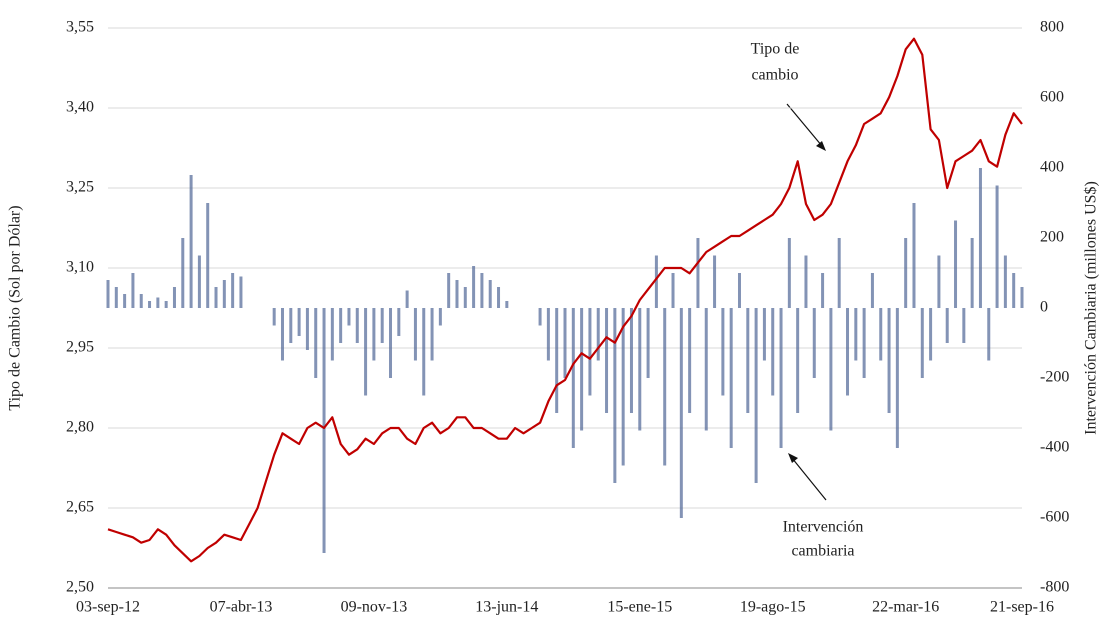 The image size is (1104, 631). I want to click on annotation: cambio, so click(774, 75).